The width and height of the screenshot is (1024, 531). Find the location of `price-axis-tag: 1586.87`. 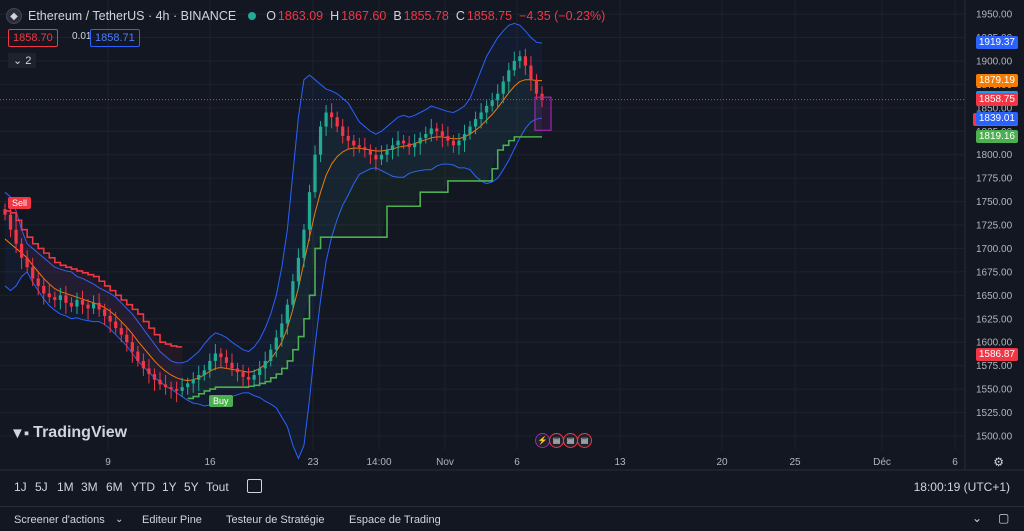

price-axis-tag: 1586.87 is located at coordinates (996, 354).